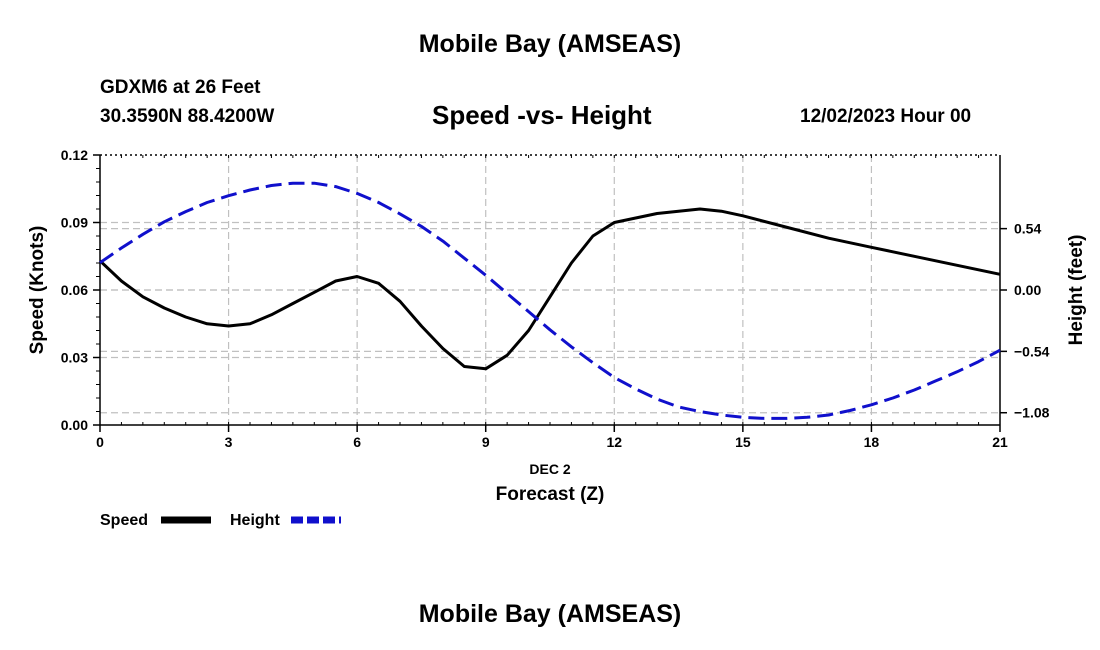  Describe the element at coordinates (37, 290) in the screenshot. I see `y-axis-title-left: Speed (Knots)` at that location.